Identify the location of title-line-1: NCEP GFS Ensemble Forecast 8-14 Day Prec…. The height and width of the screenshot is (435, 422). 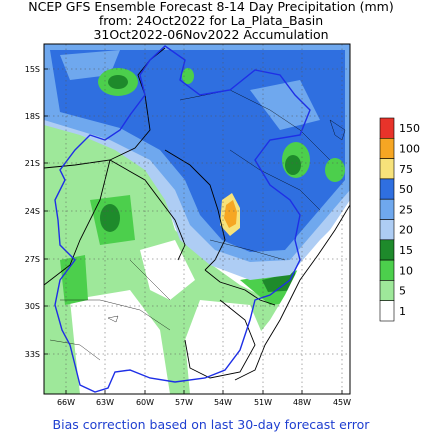
(211, 7).